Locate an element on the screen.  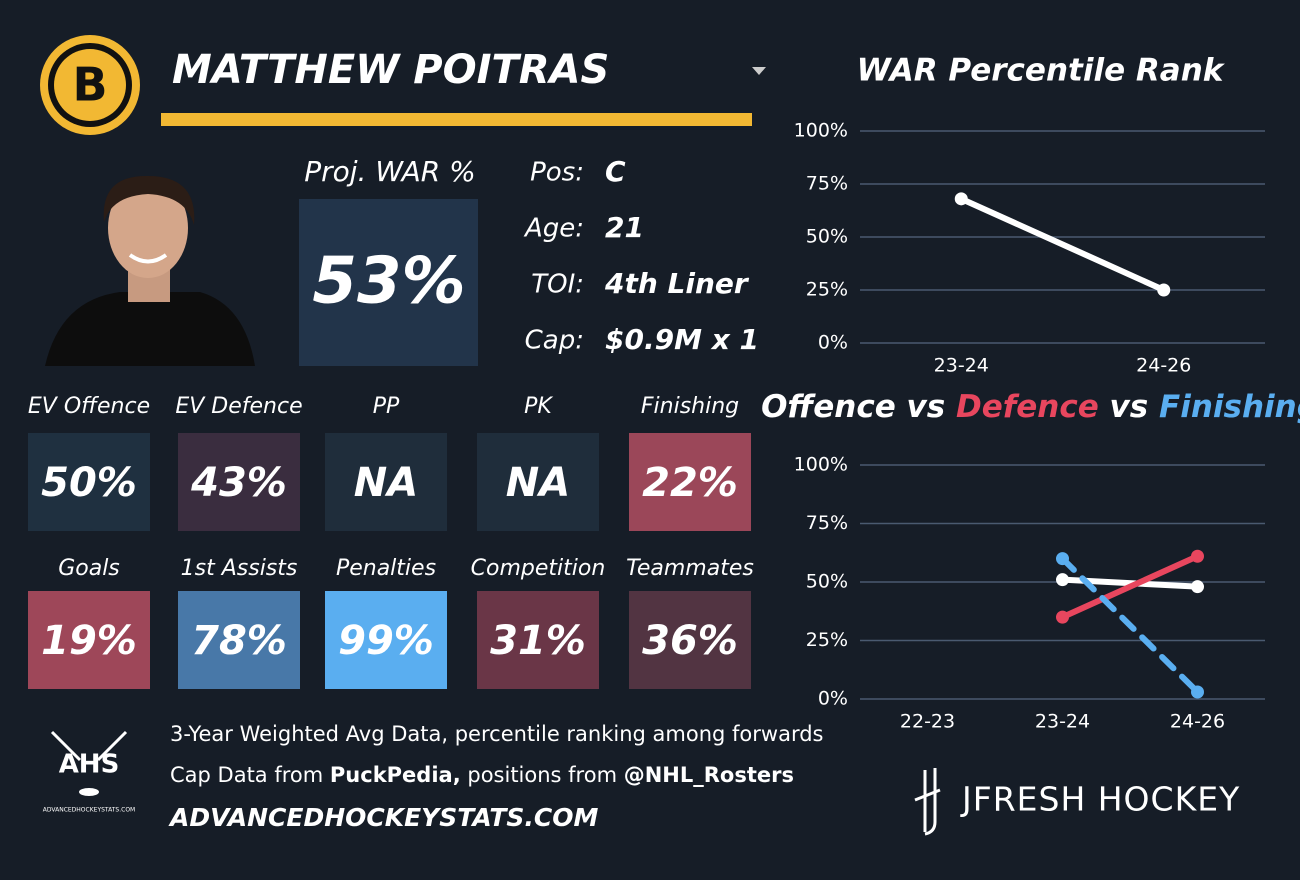
tile-value: 78% is located at coordinates (239, 641).